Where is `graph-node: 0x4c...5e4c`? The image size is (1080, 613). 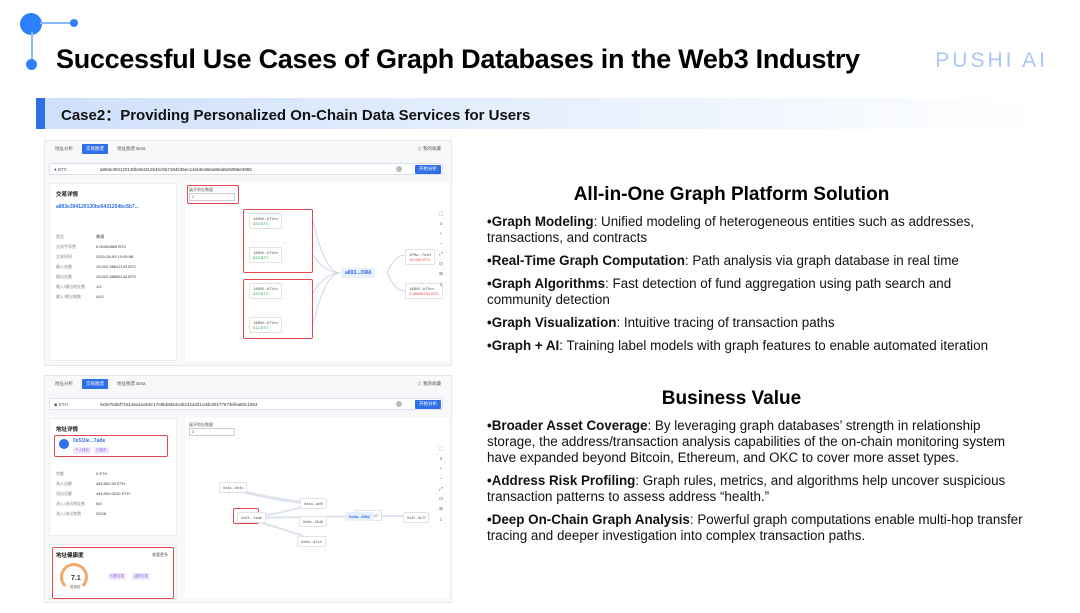 graph-node: 0x4c...5e4c is located at coordinates (233, 487).